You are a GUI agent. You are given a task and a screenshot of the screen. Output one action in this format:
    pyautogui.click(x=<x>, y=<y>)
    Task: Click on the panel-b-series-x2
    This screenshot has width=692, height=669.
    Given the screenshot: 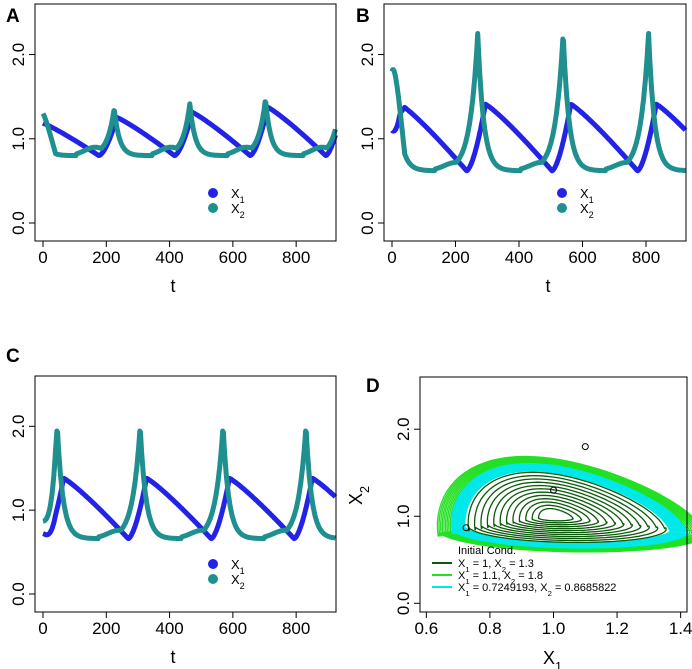 What is the action you would take?
    pyautogui.click(x=538, y=102)
    